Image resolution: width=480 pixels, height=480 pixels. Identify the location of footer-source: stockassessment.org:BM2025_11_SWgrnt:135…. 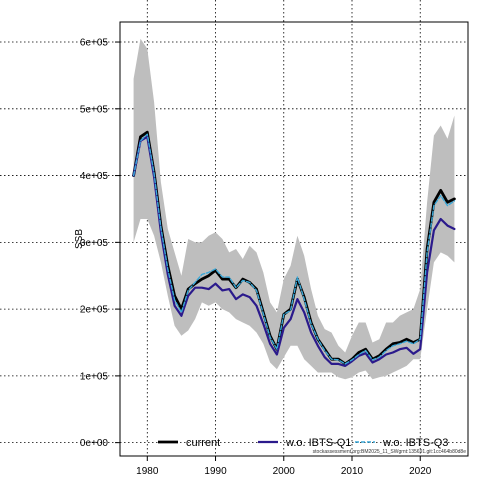
(390, 452).